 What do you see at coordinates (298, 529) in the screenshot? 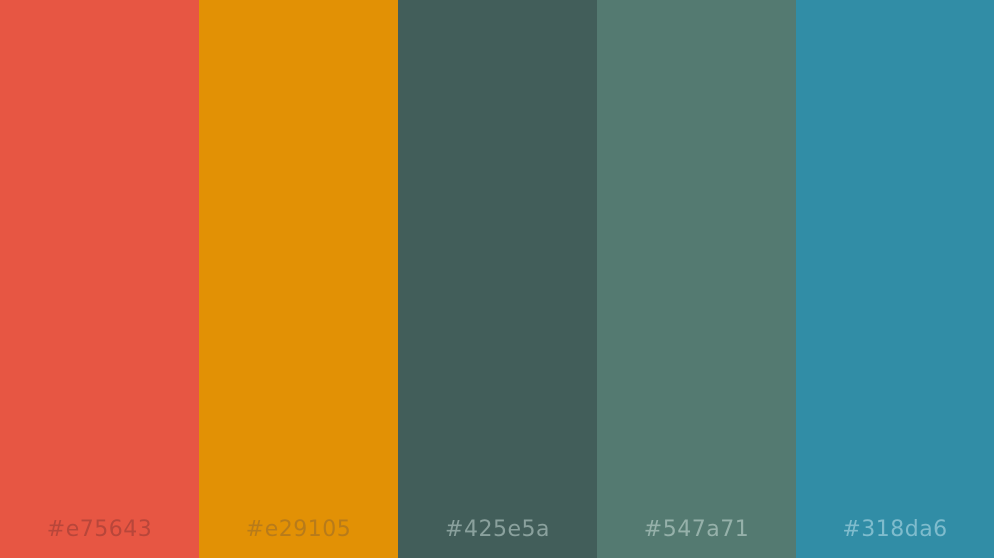
I see `hex-code-label: #e29105` at bounding box center [298, 529].